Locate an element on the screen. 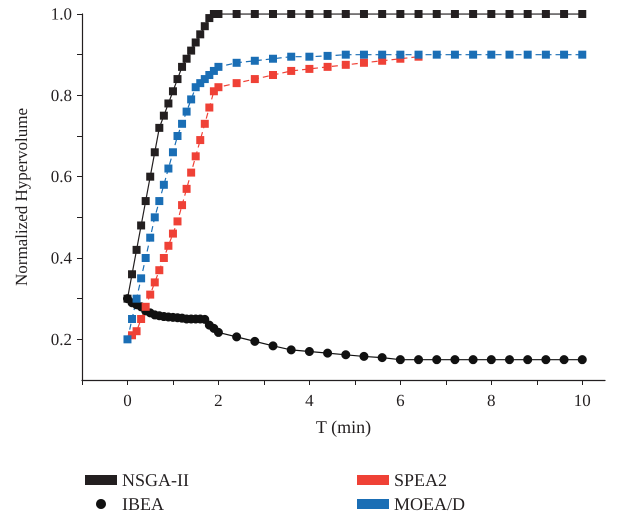 The height and width of the screenshot is (518, 624). x-tick-label: 8 is located at coordinates (491, 400).